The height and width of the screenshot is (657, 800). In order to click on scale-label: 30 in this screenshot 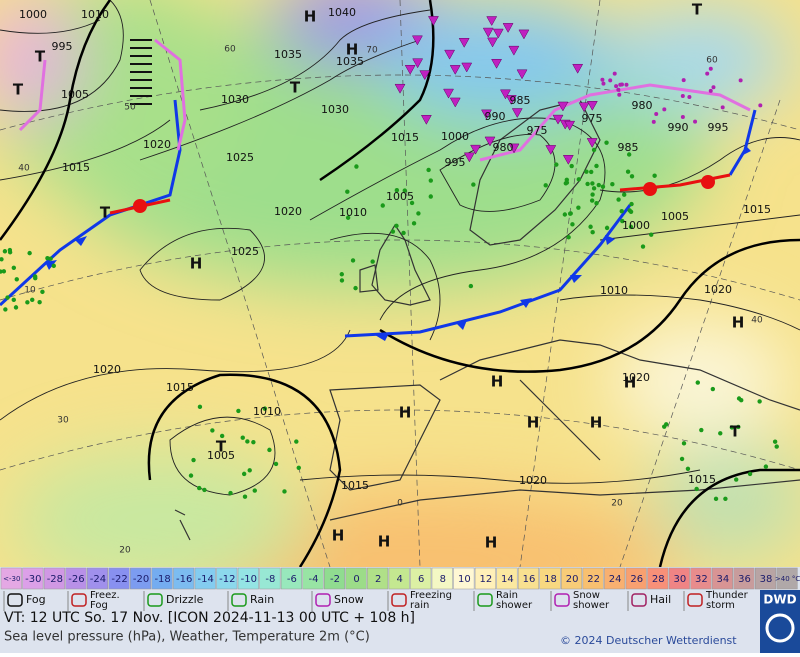, I will do `click(679, 579)`.